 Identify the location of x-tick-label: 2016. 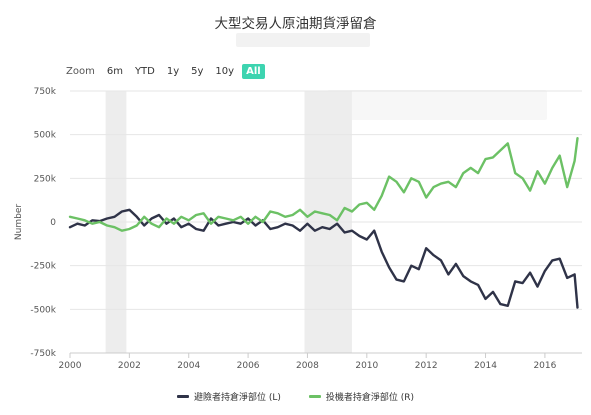
(544, 366).